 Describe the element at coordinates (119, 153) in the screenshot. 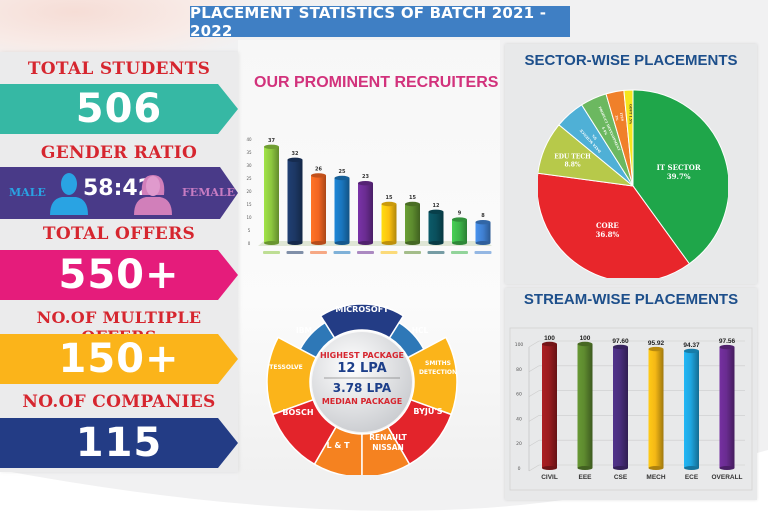

I see `gender-ratio-label: GENDER RATIO` at that location.